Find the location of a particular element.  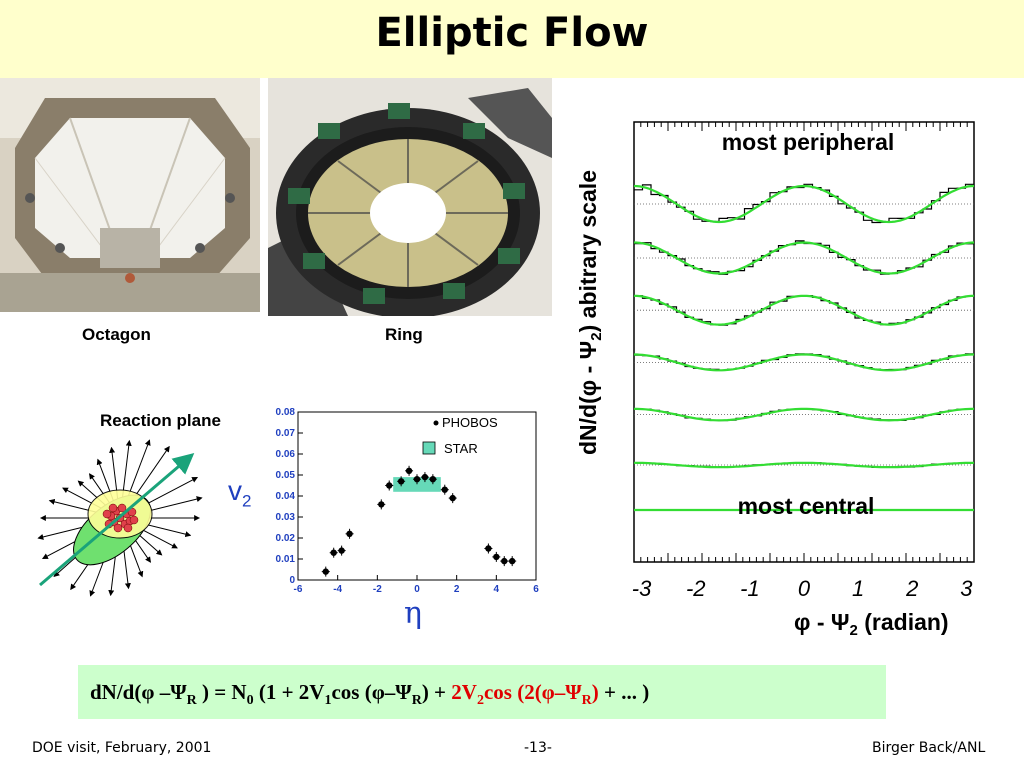

v2-x-tick-label: -6 is located at coordinates (298, 589).